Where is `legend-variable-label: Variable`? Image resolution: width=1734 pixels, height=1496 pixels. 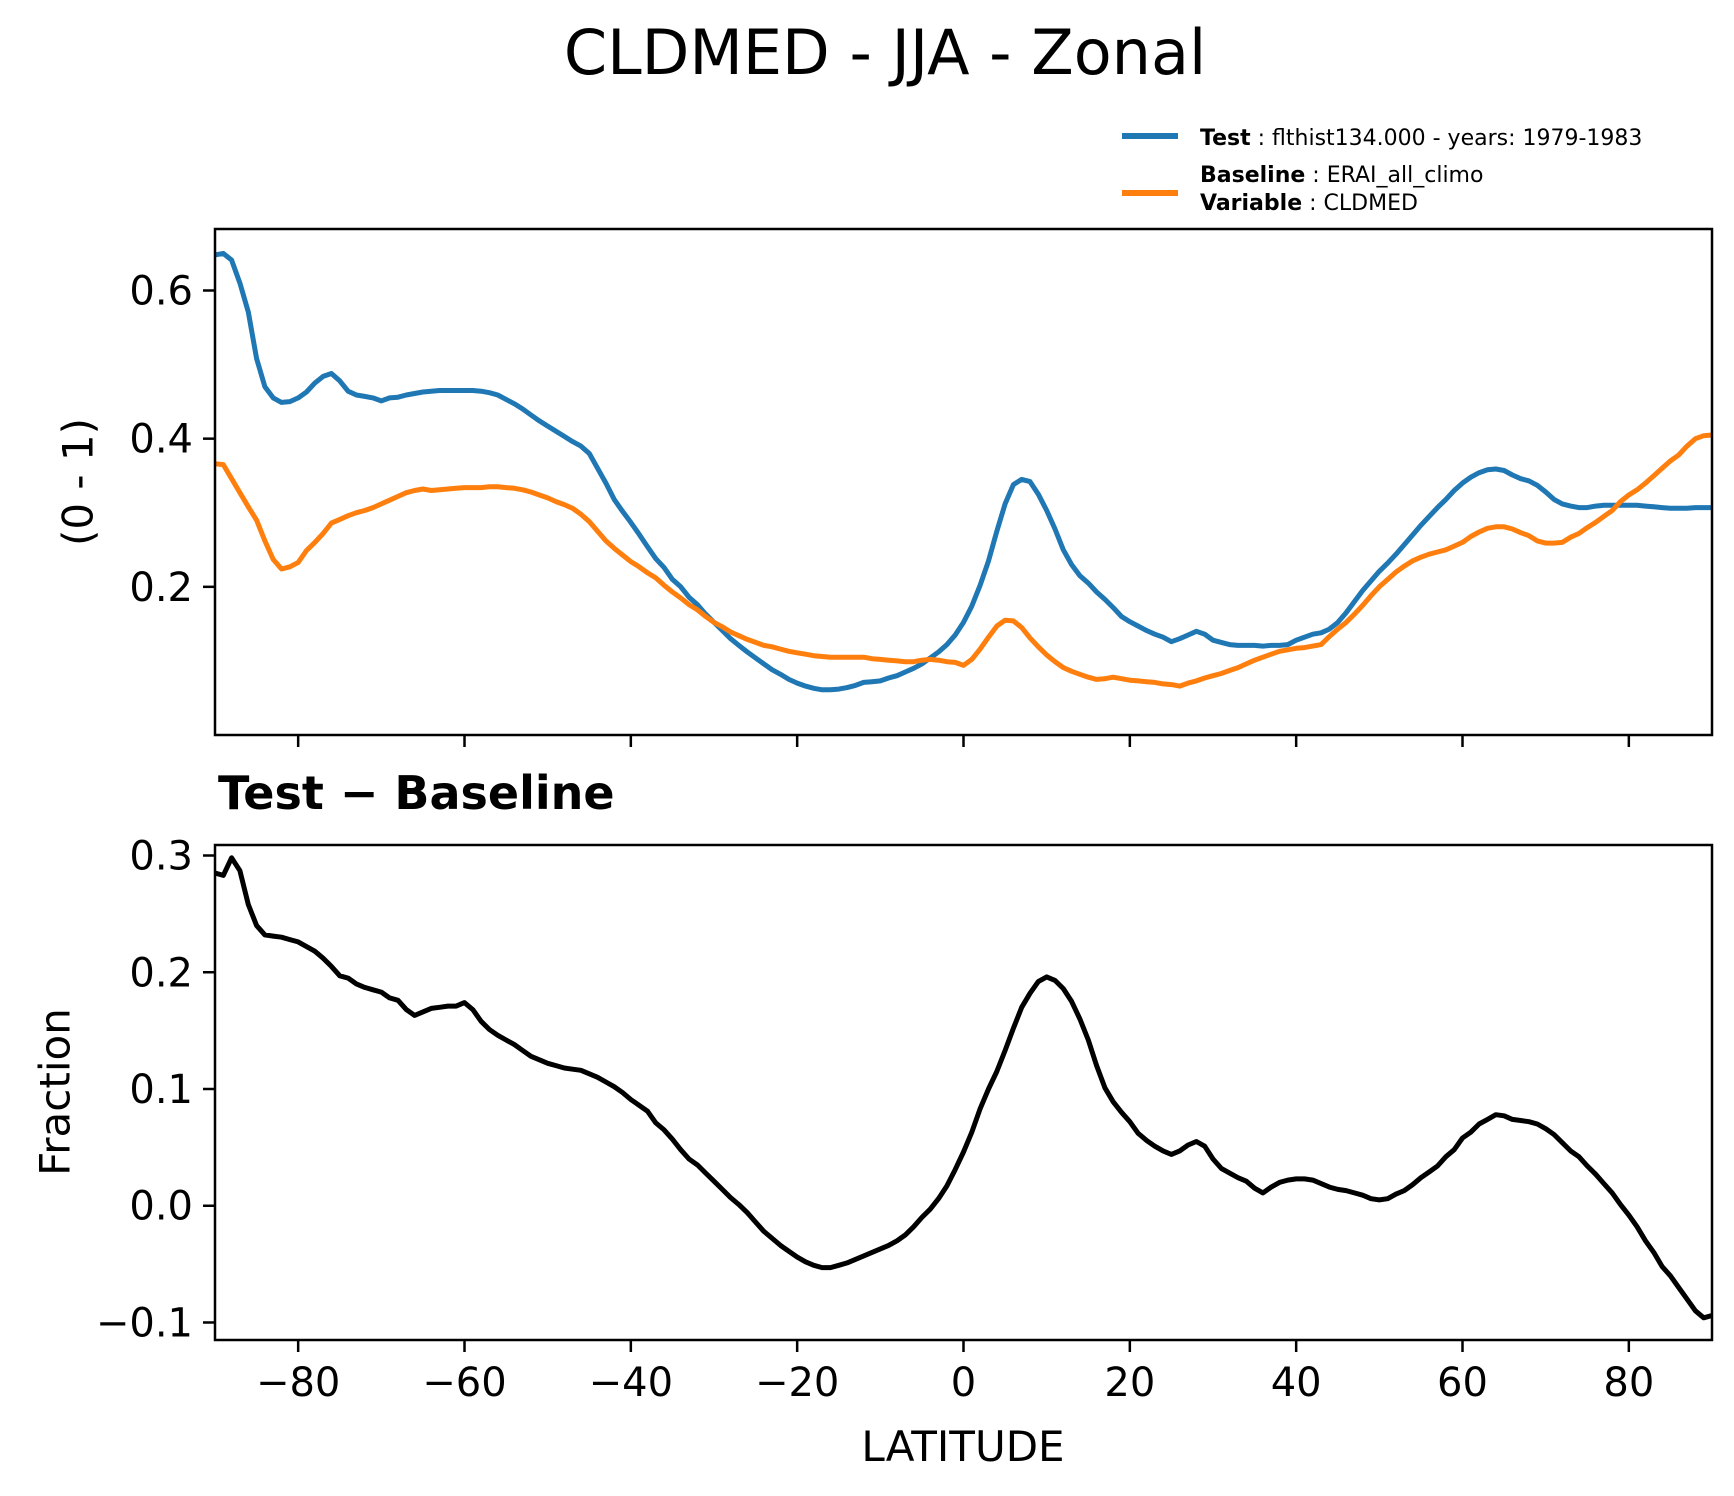
legend-variable-label: Variable is located at coordinates (1251, 203).